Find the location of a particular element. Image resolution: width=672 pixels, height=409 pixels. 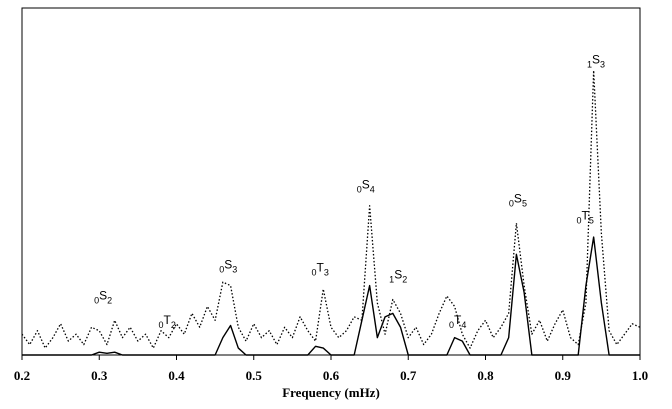

x-tick-label: 0.6 is located at coordinates (331, 375).